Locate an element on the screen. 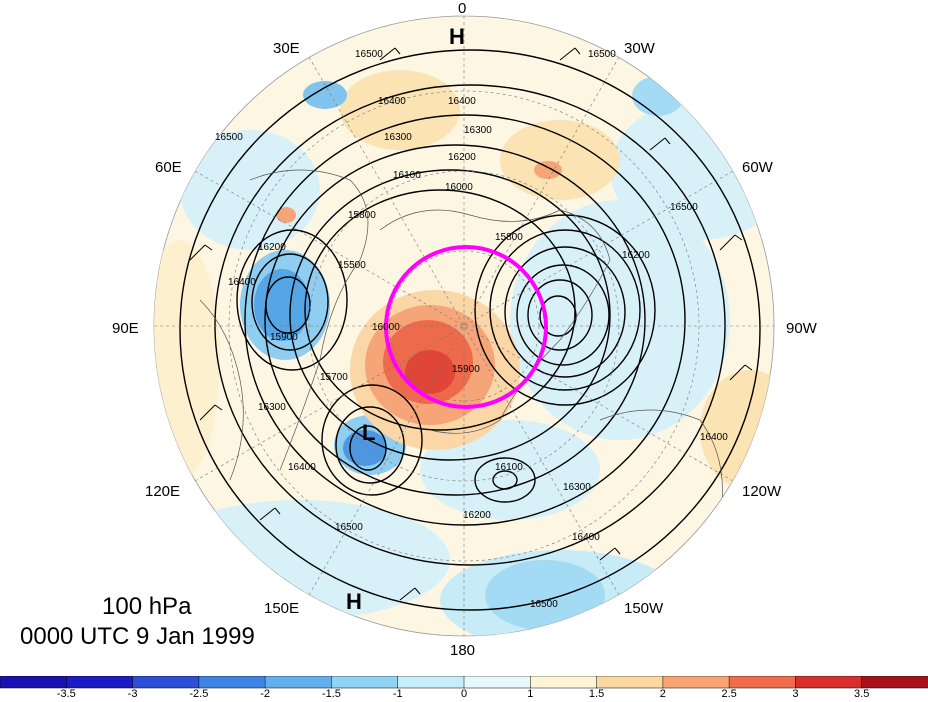 The width and height of the screenshot is (928, 702). colorbar is located at coordinates (464, 689).